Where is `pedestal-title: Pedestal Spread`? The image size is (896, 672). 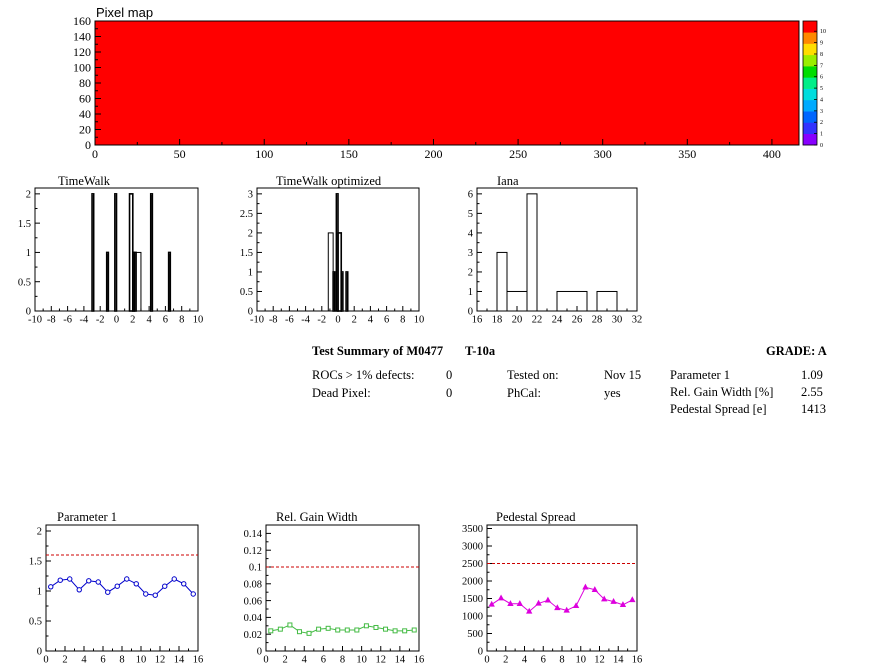
pedestal-title: Pedestal Spread is located at coordinates (536, 517).